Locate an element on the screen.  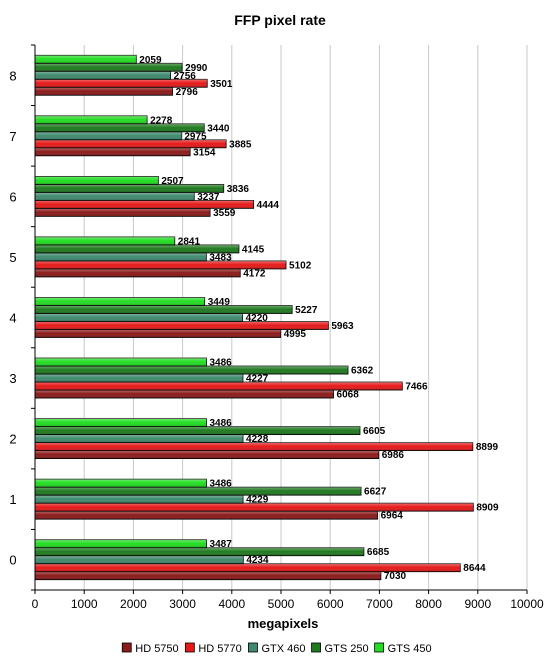
data-label: 3237 is located at coordinates (208, 197).